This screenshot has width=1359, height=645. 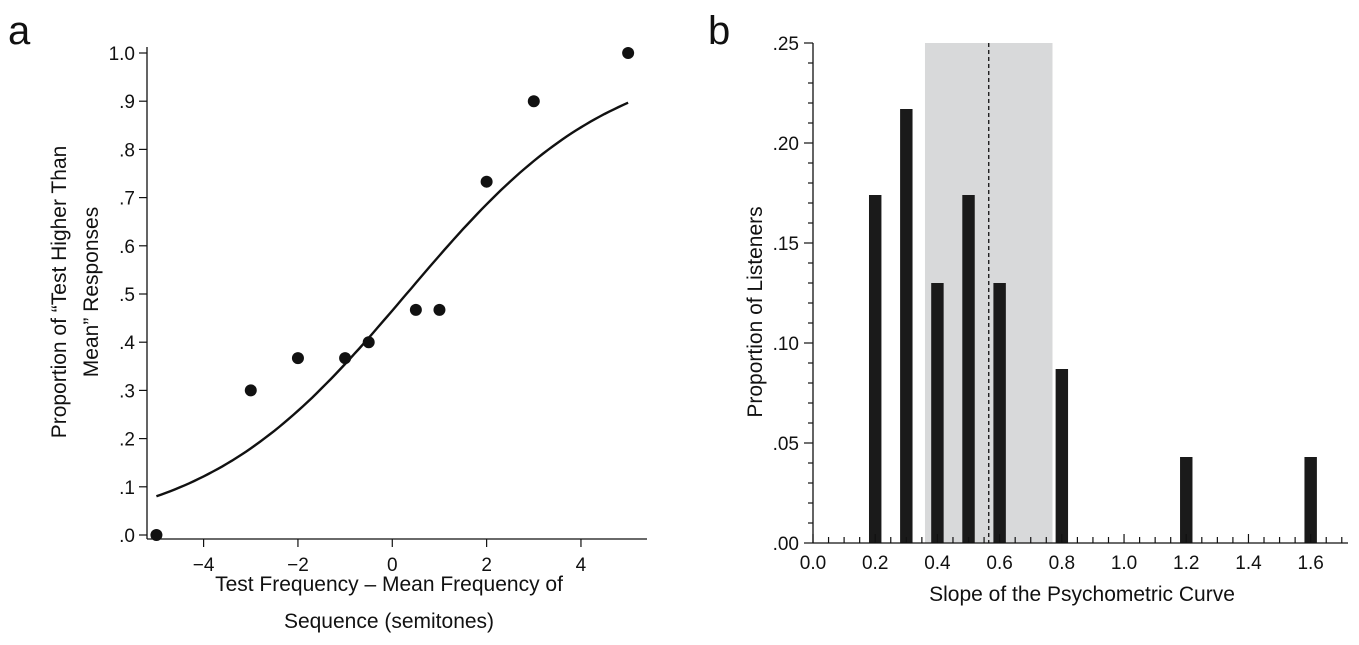 I want to click on panel-a-xtick-label: 0, so click(x=392, y=565).